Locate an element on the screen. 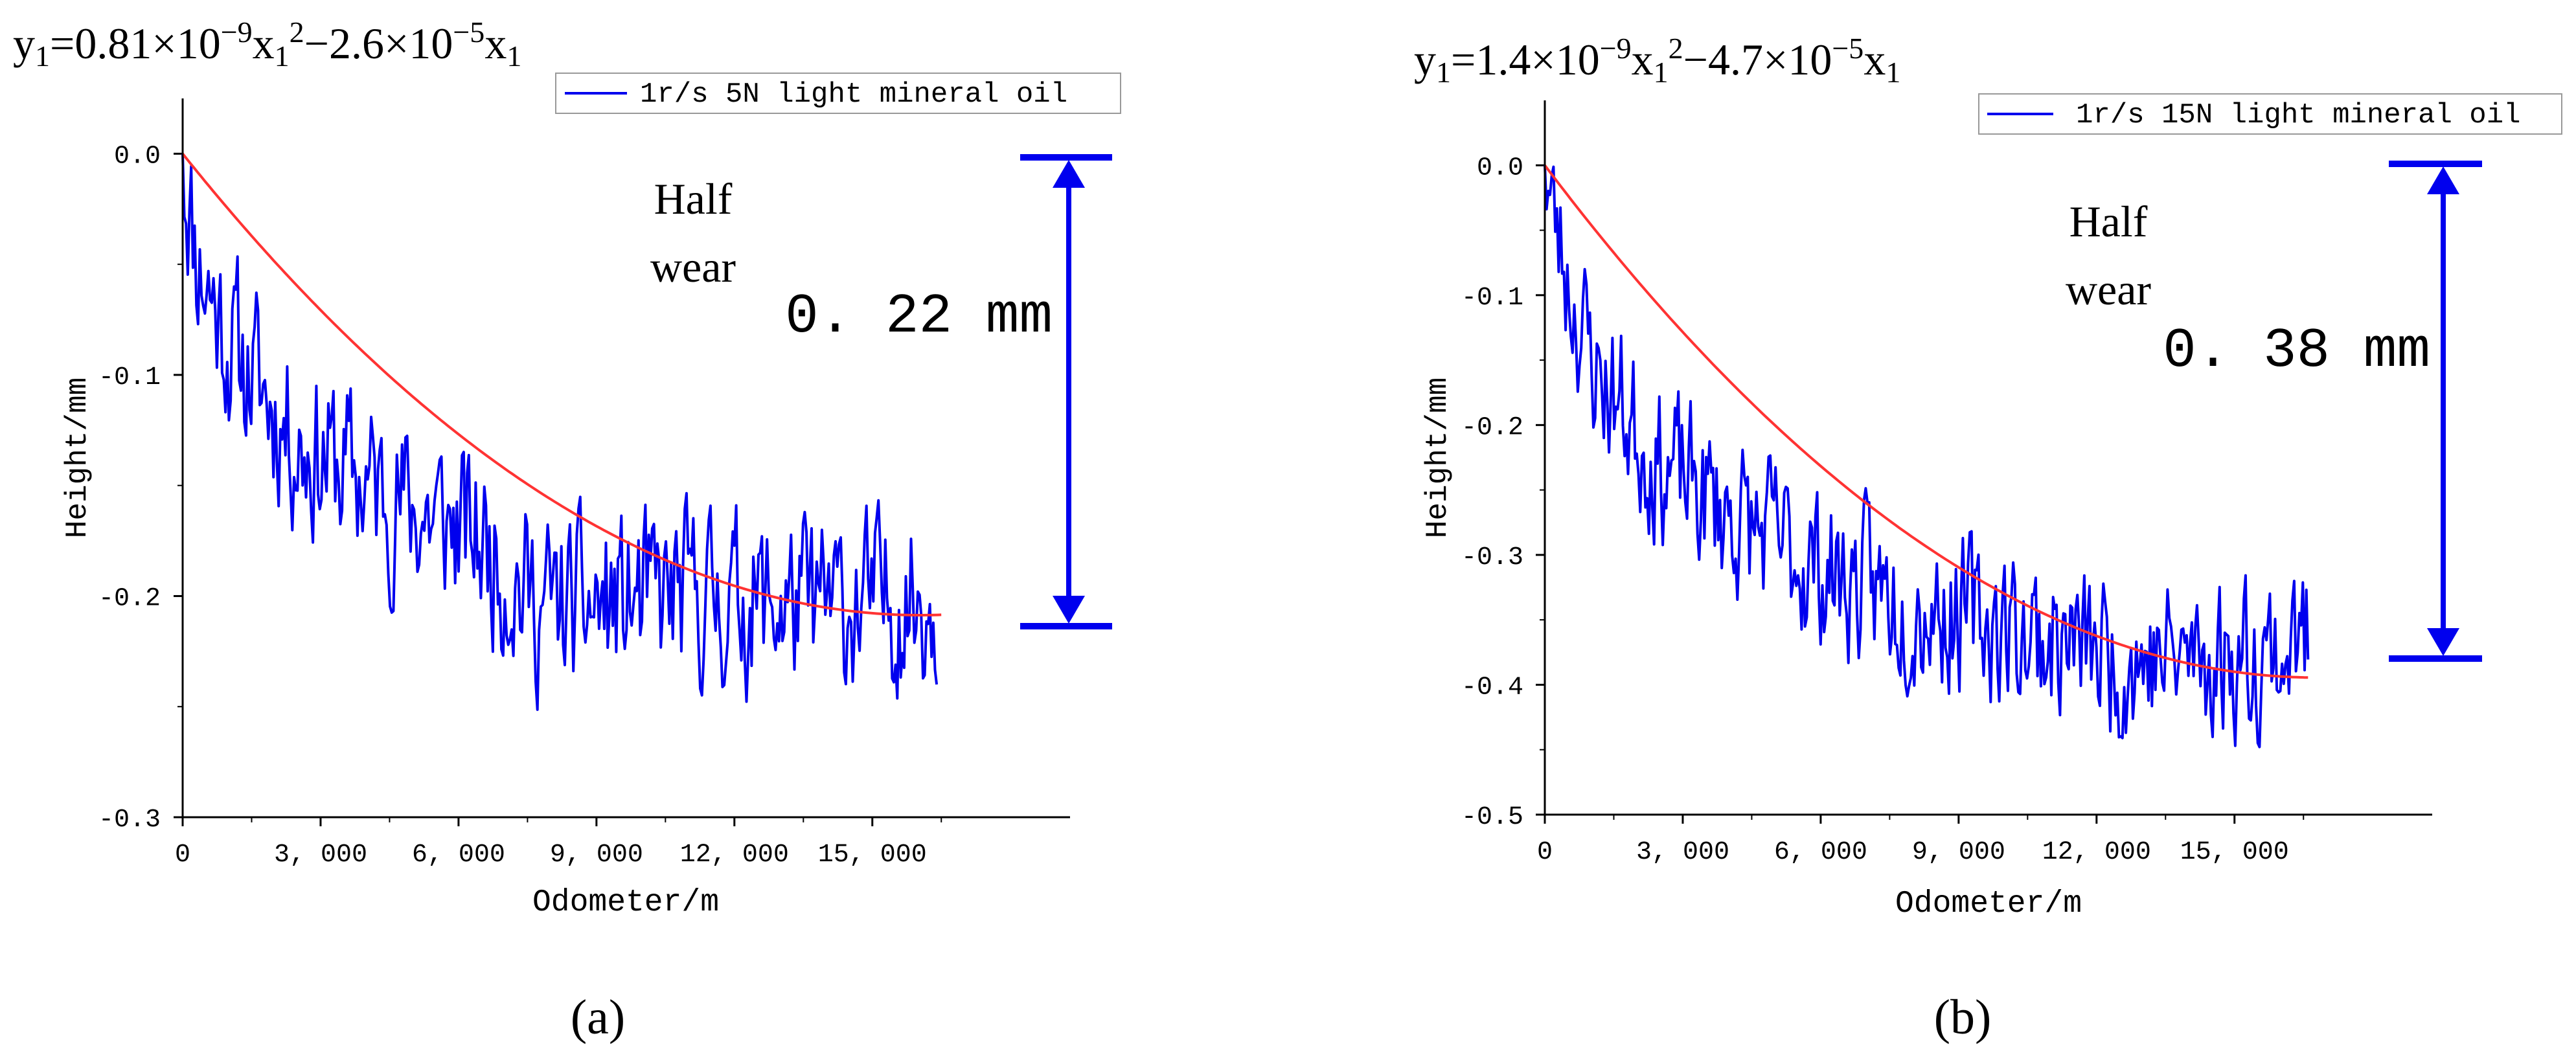 Image resolution: width=2576 pixels, height=1062 pixels. legend-b: 1r/s 15N light mineral oil is located at coordinates (2270, 114).